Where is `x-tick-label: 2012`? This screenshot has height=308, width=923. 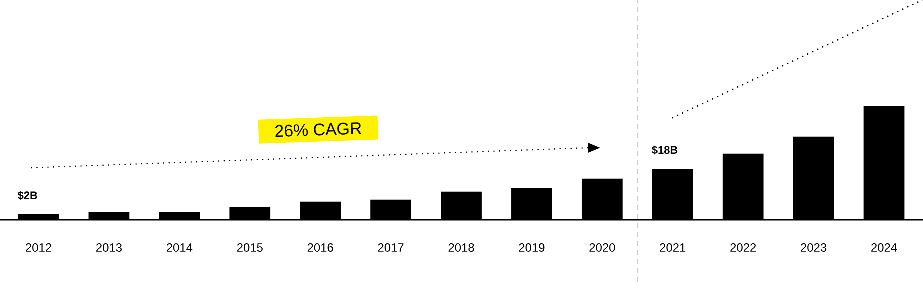
x-tick-label: 2012 is located at coordinates (39, 248).